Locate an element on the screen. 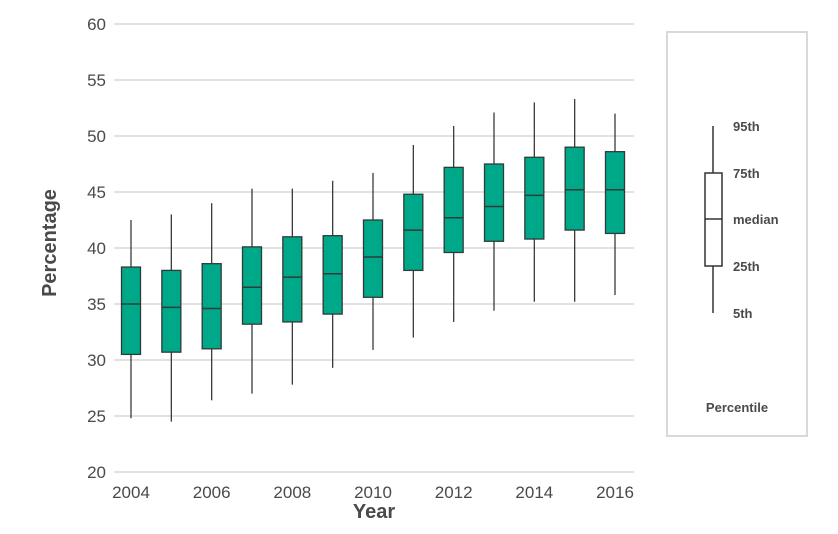  box-body-2016 is located at coordinates (615, 193).